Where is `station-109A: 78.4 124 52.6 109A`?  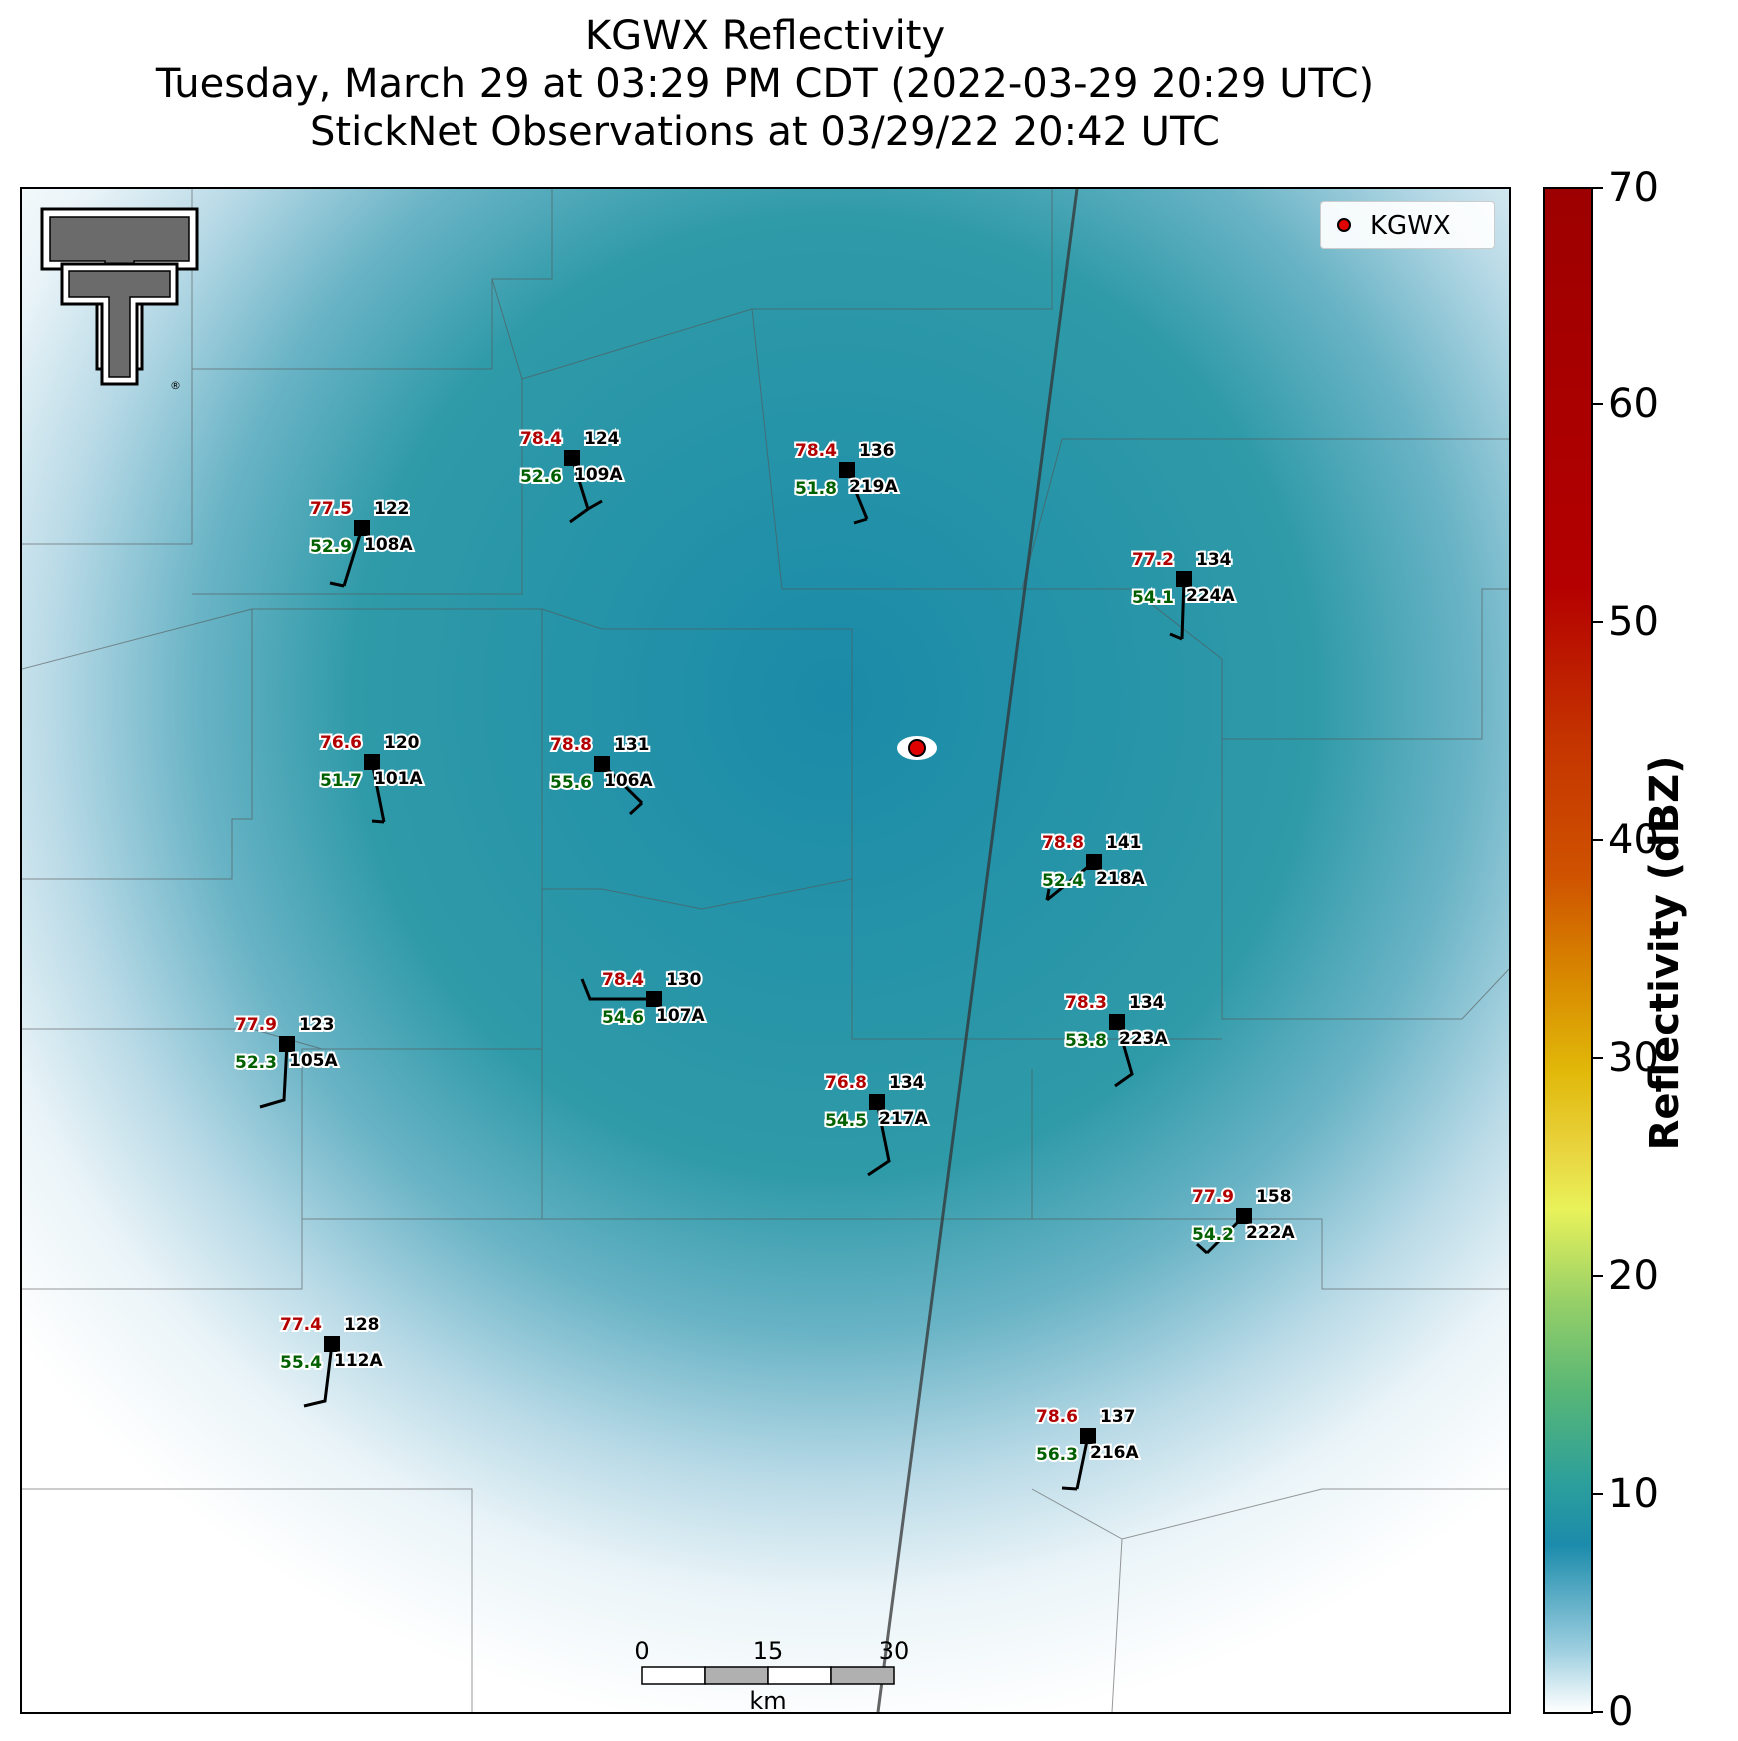
station-109A: 78.4 124 52.6 109A is located at coordinates (571, 475).